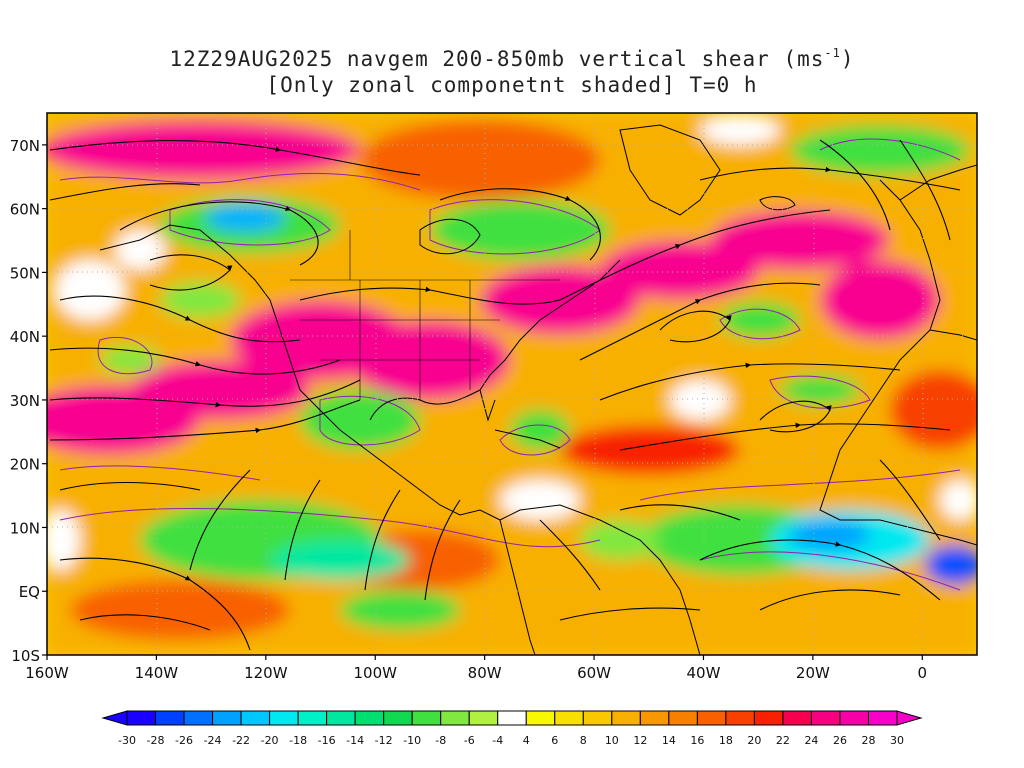 The image size is (1024, 768). I want to click on title-line-2: [Only zonal componetnt shaded] T=0 h, so click(512, 85).